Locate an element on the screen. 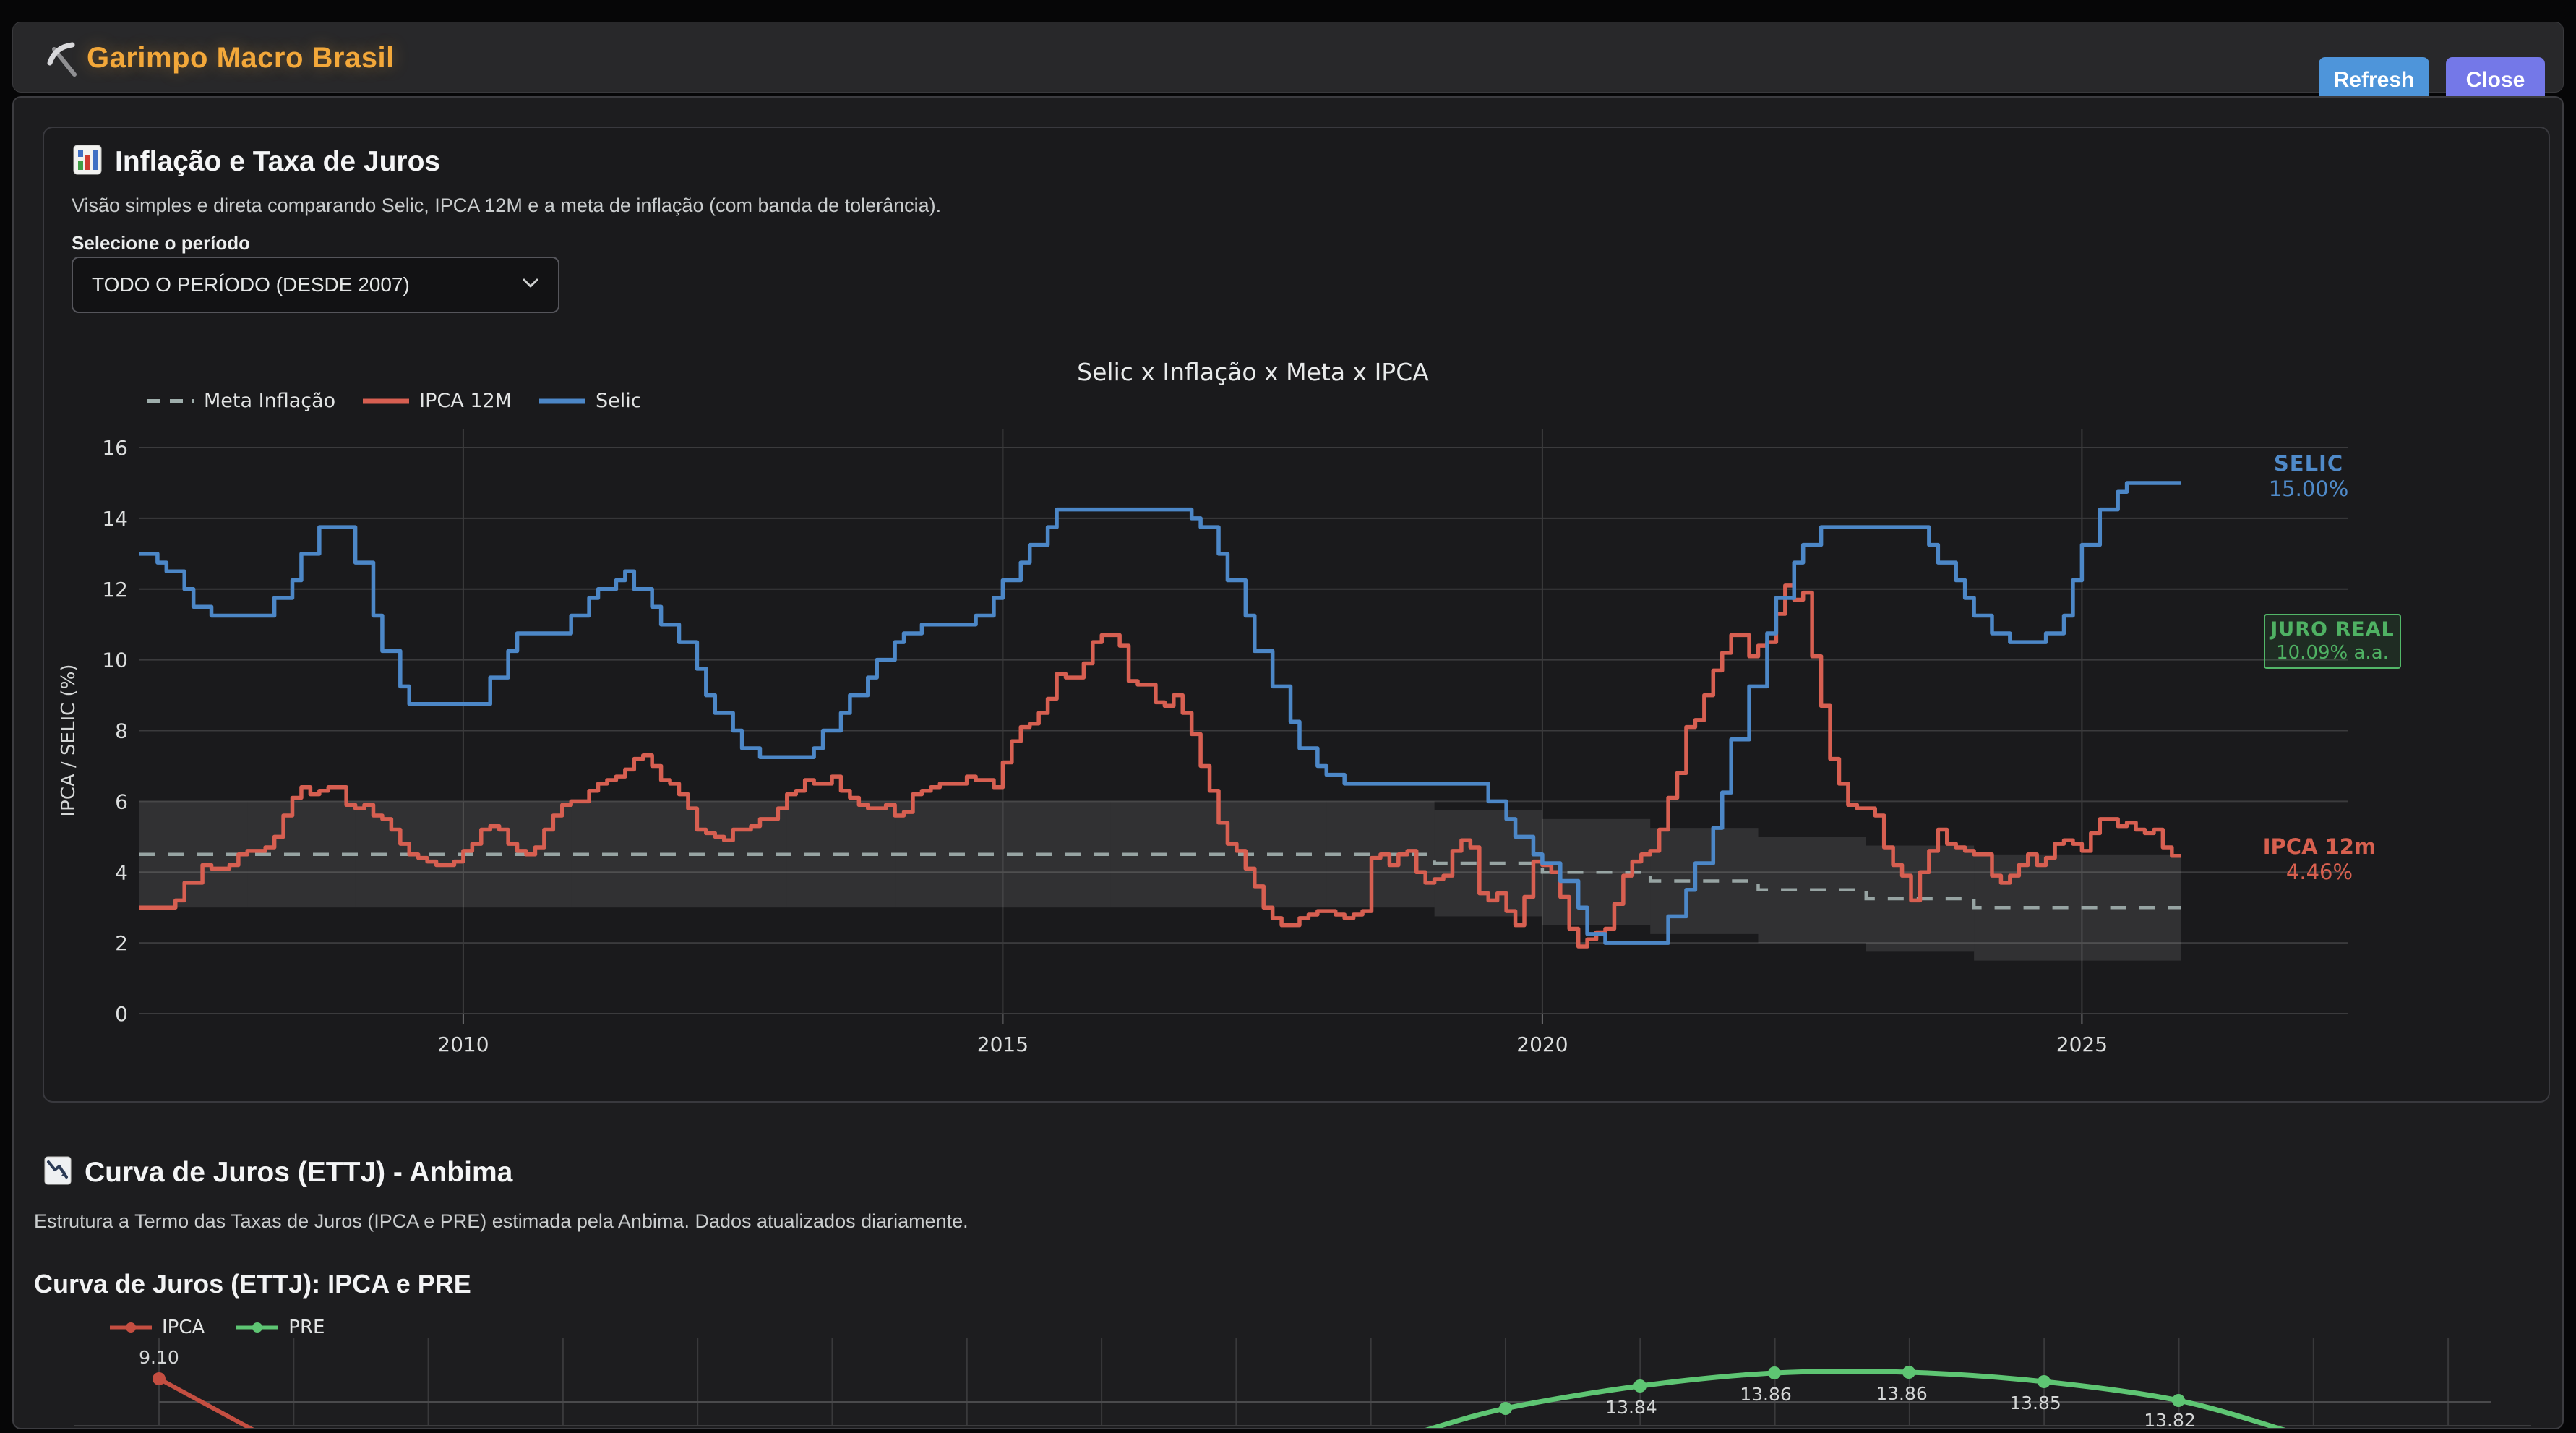  period-select-label: Selecione o período is located at coordinates (162, 243).